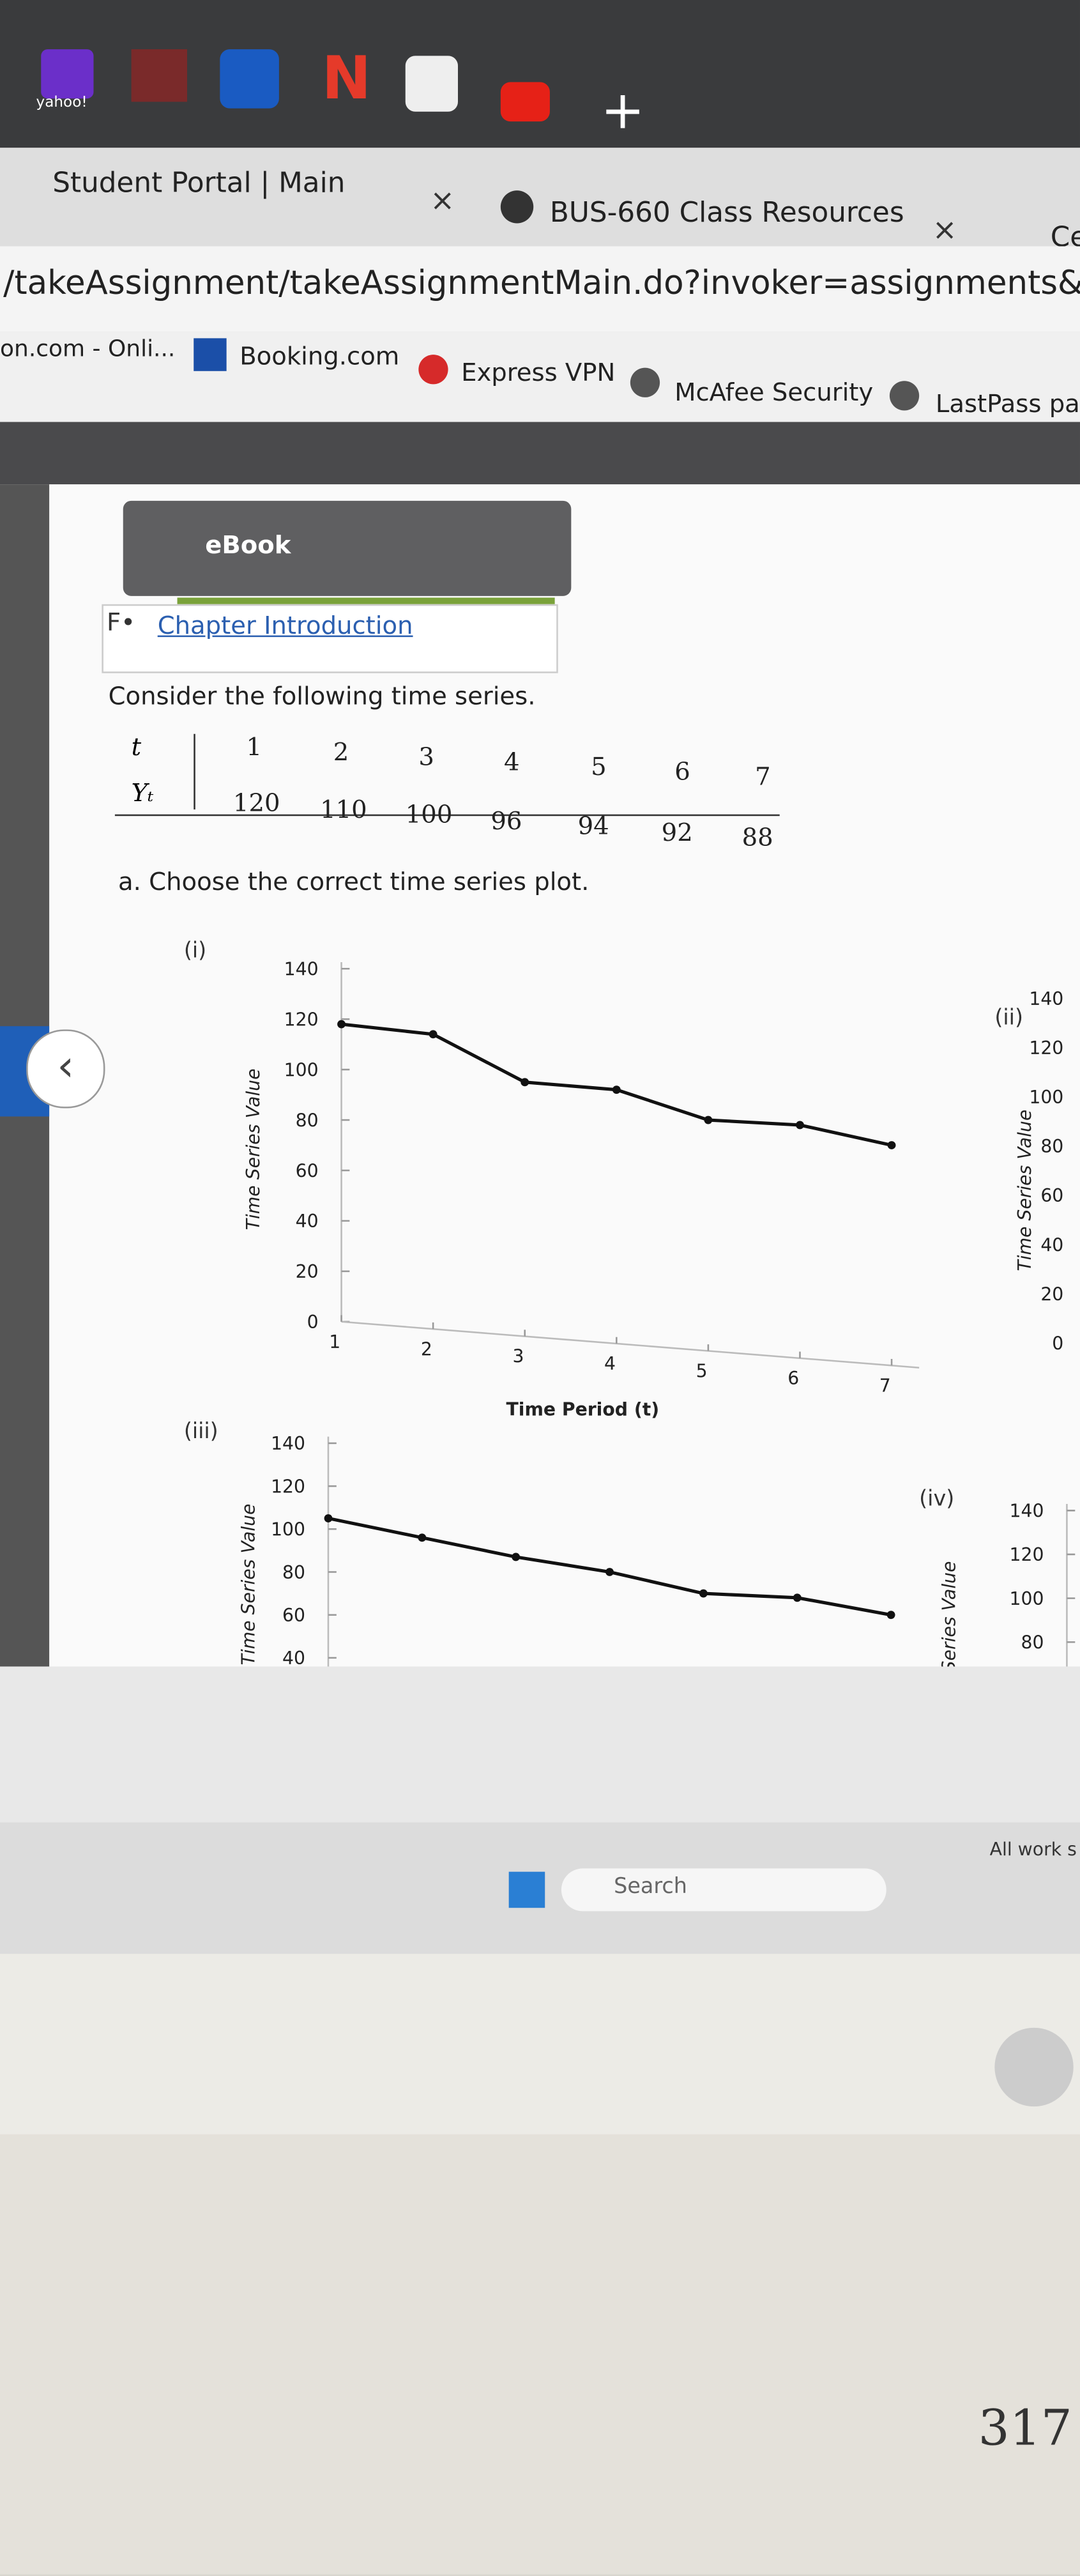 Image resolution: width=1080 pixels, height=2576 pixels. What do you see at coordinates (142, 793) in the screenshot?
I see `table-row-label: Yₜ` at bounding box center [142, 793].